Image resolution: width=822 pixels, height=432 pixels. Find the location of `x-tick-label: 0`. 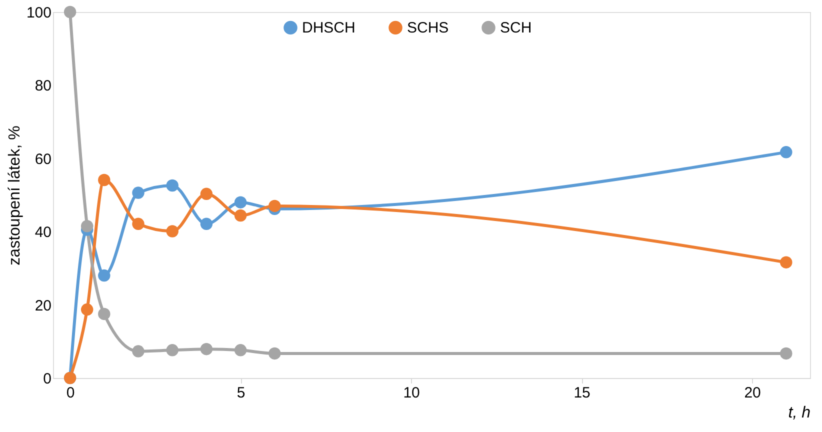

x-tick-label: 0 is located at coordinates (70, 393).